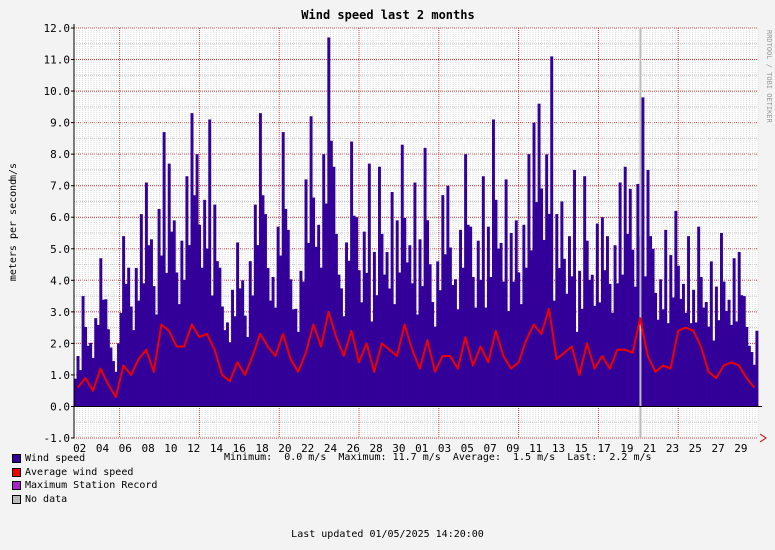 The height and width of the screenshot is (550, 775). Describe the element at coordinates (416, 352) in the screenshot. I see `average-wind-speed-line` at that location.